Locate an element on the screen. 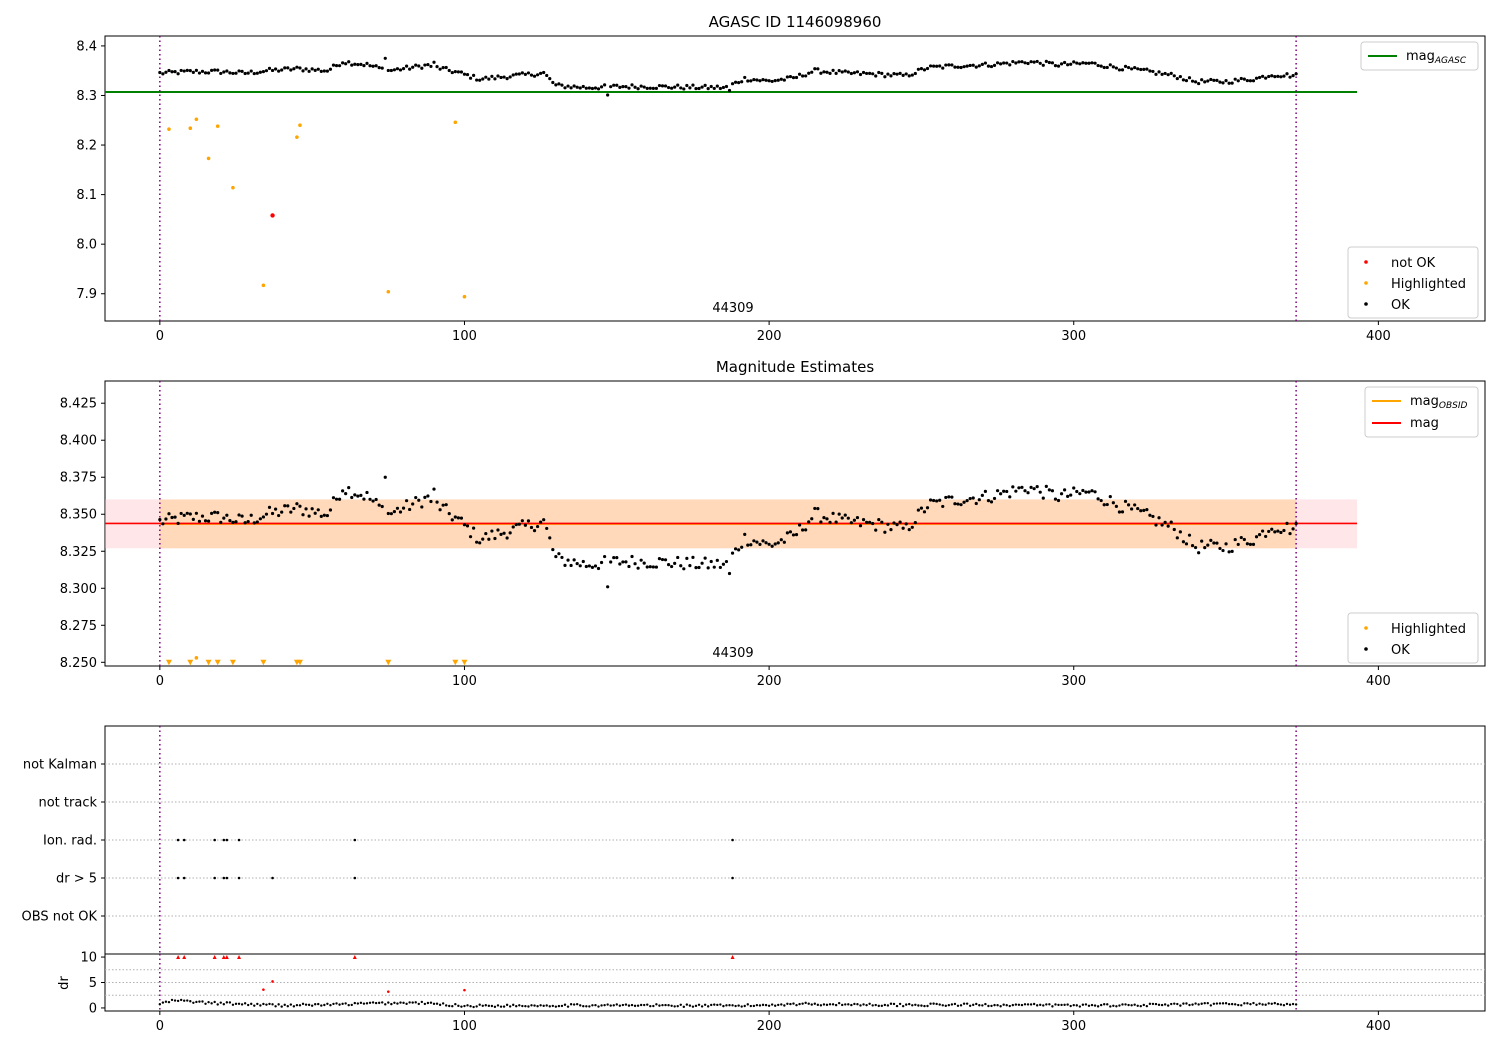  panel2-ytick-label: 8.325 is located at coordinates (78, 552).